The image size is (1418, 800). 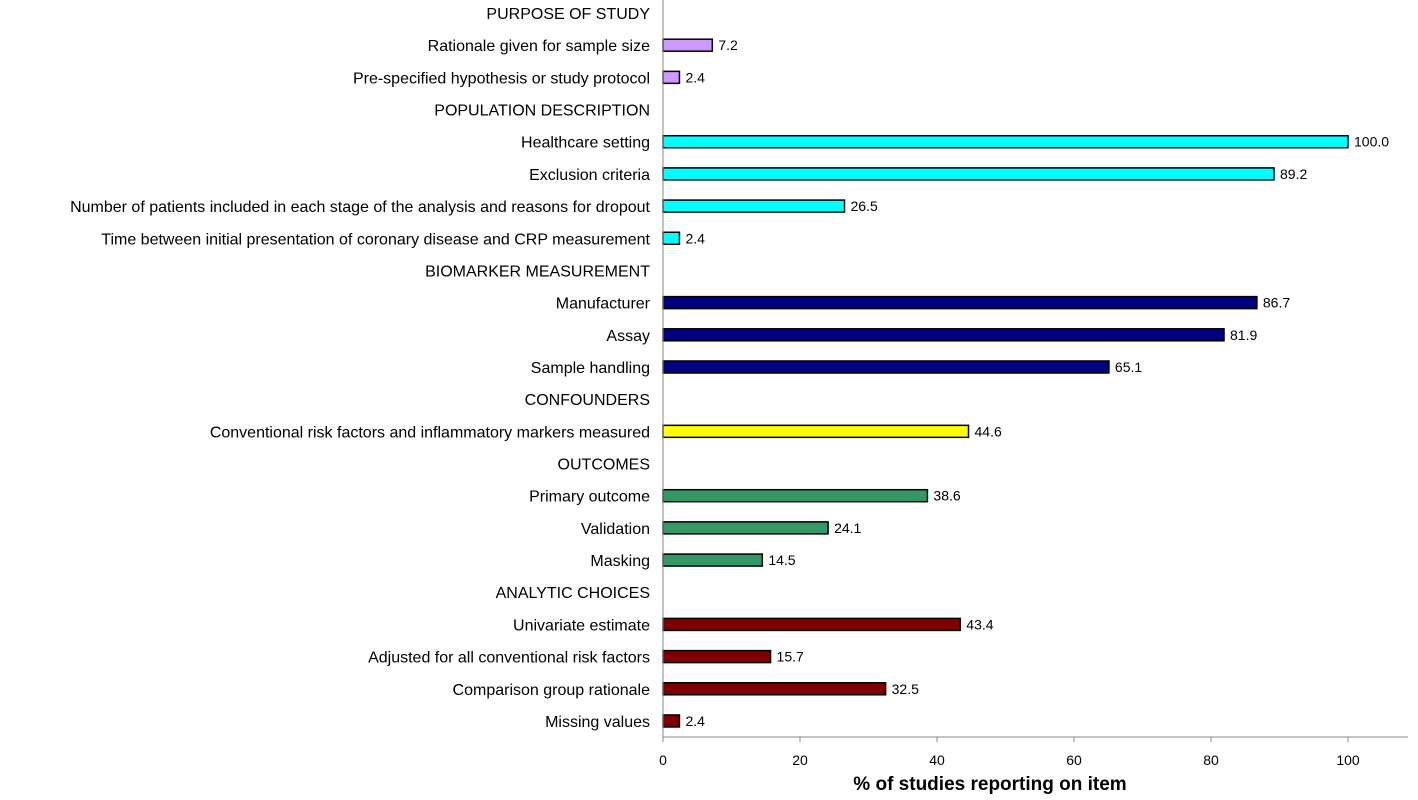 I want to click on data-label: 38.6, so click(x=946, y=496).